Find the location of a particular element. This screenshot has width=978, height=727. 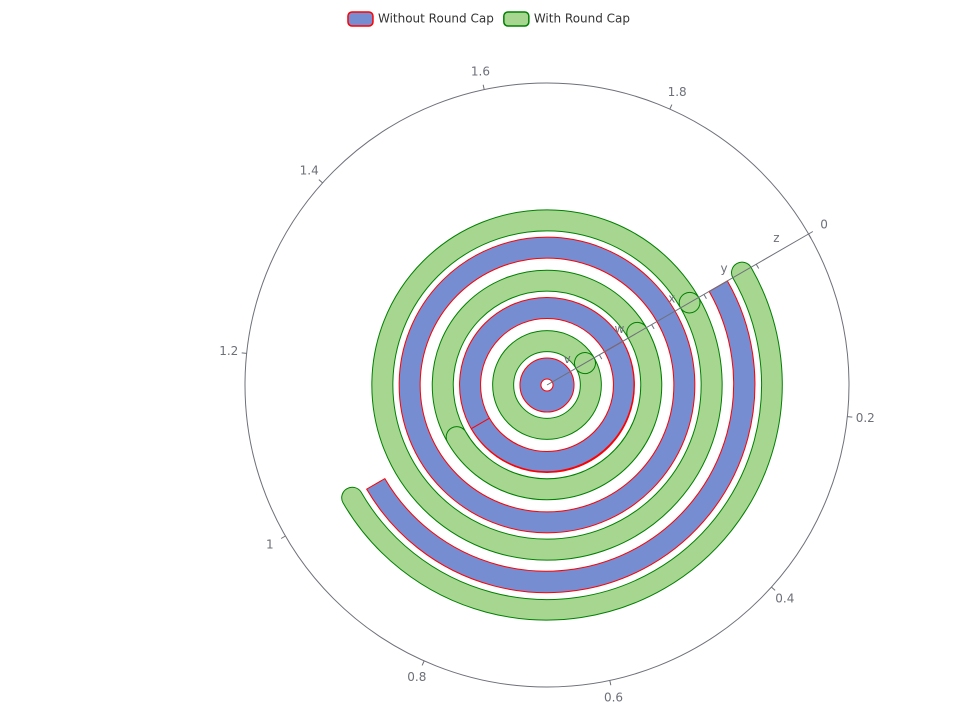

angle-tick-label: 0.6 is located at coordinates (613, 698).